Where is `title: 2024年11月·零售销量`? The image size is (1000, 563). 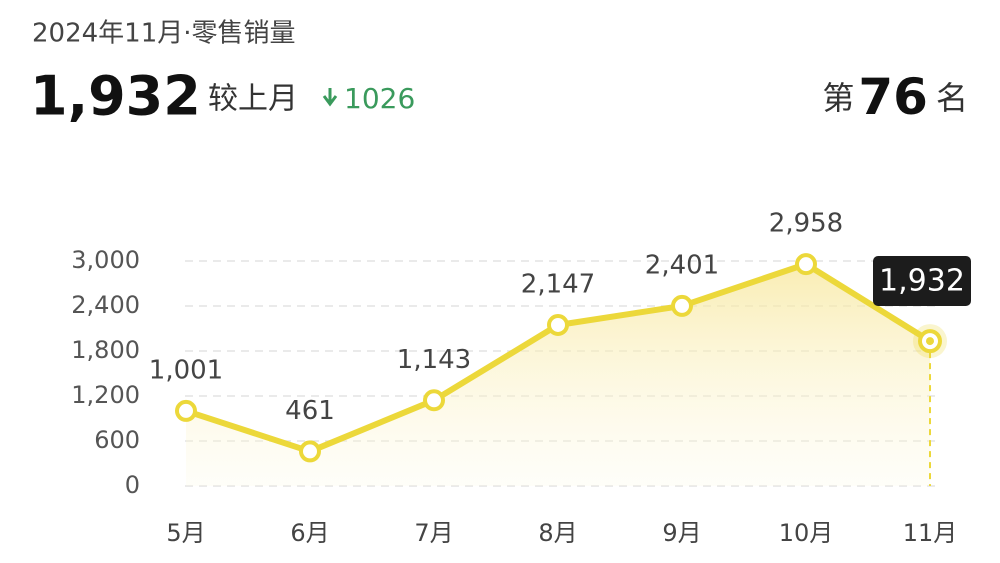 title: 2024年11月·零售销量 is located at coordinates (164, 34).